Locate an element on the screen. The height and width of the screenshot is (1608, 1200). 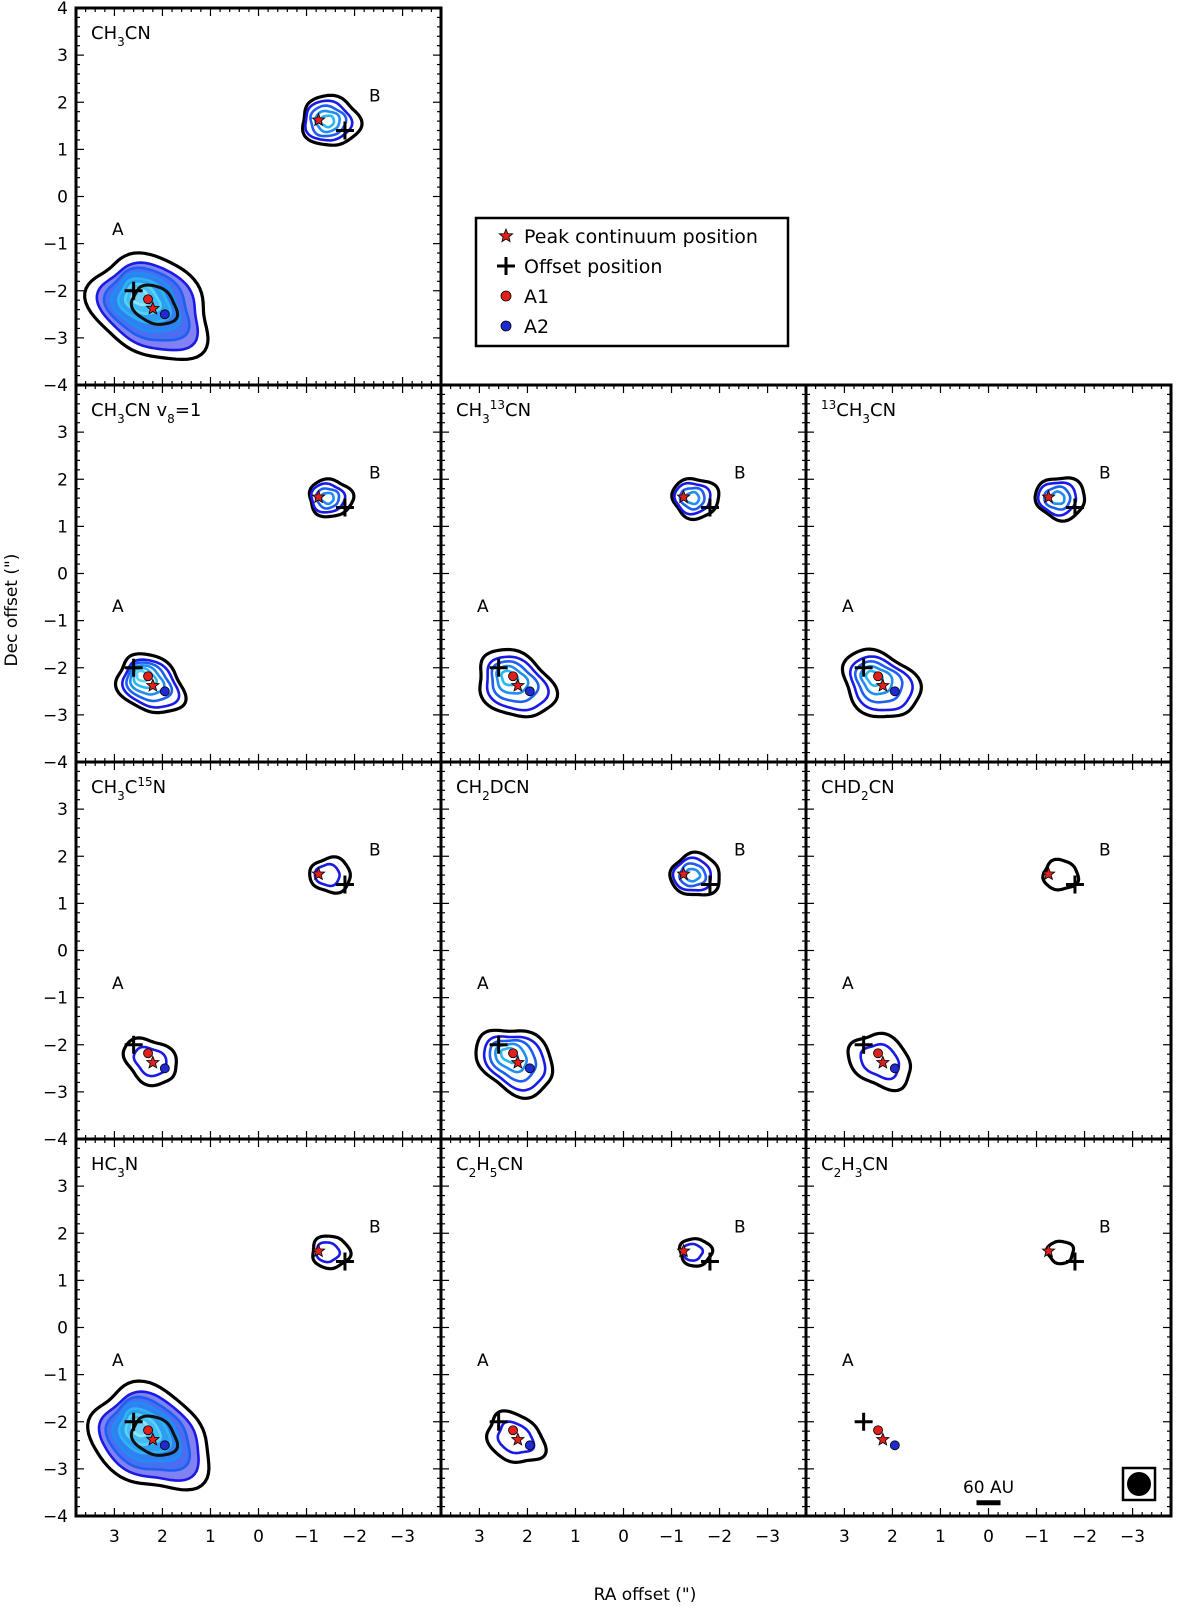
legend-entry: A1 is located at coordinates (524, 297).